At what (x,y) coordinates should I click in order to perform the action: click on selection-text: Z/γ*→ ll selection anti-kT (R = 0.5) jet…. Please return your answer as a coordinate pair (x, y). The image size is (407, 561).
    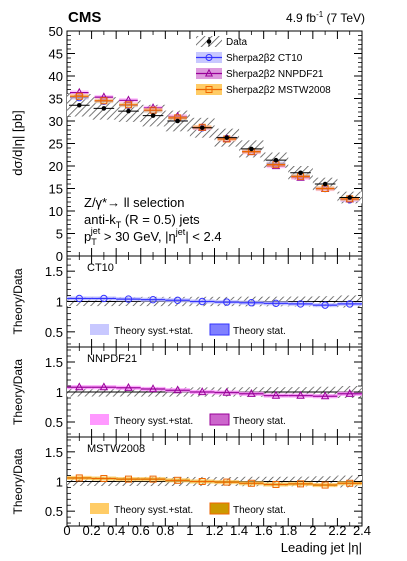
    Looking at the image, I should click on (153, 221).